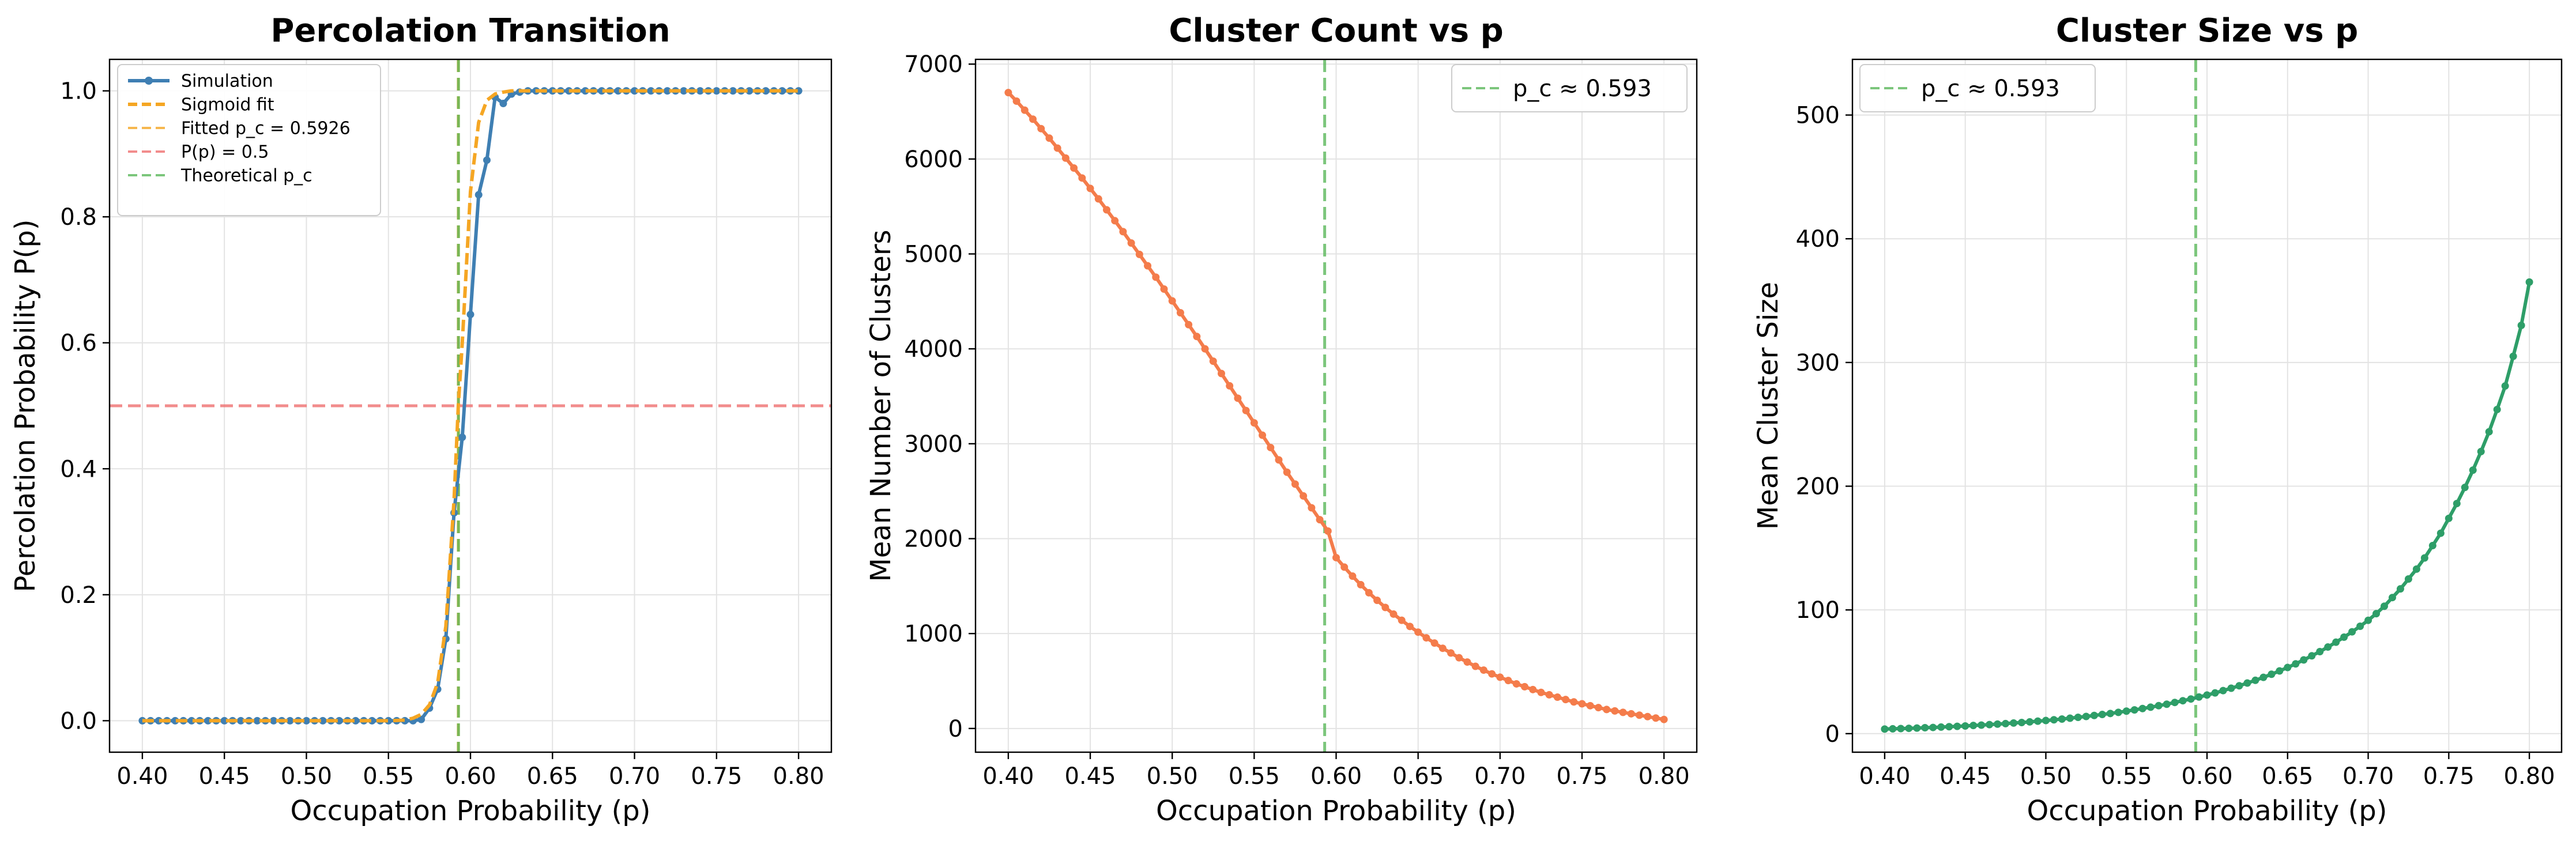  Describe the element at coordinates (1582, 89) in the screenshot. I see `legend-label: p_c ≈ 0.593` at that location.